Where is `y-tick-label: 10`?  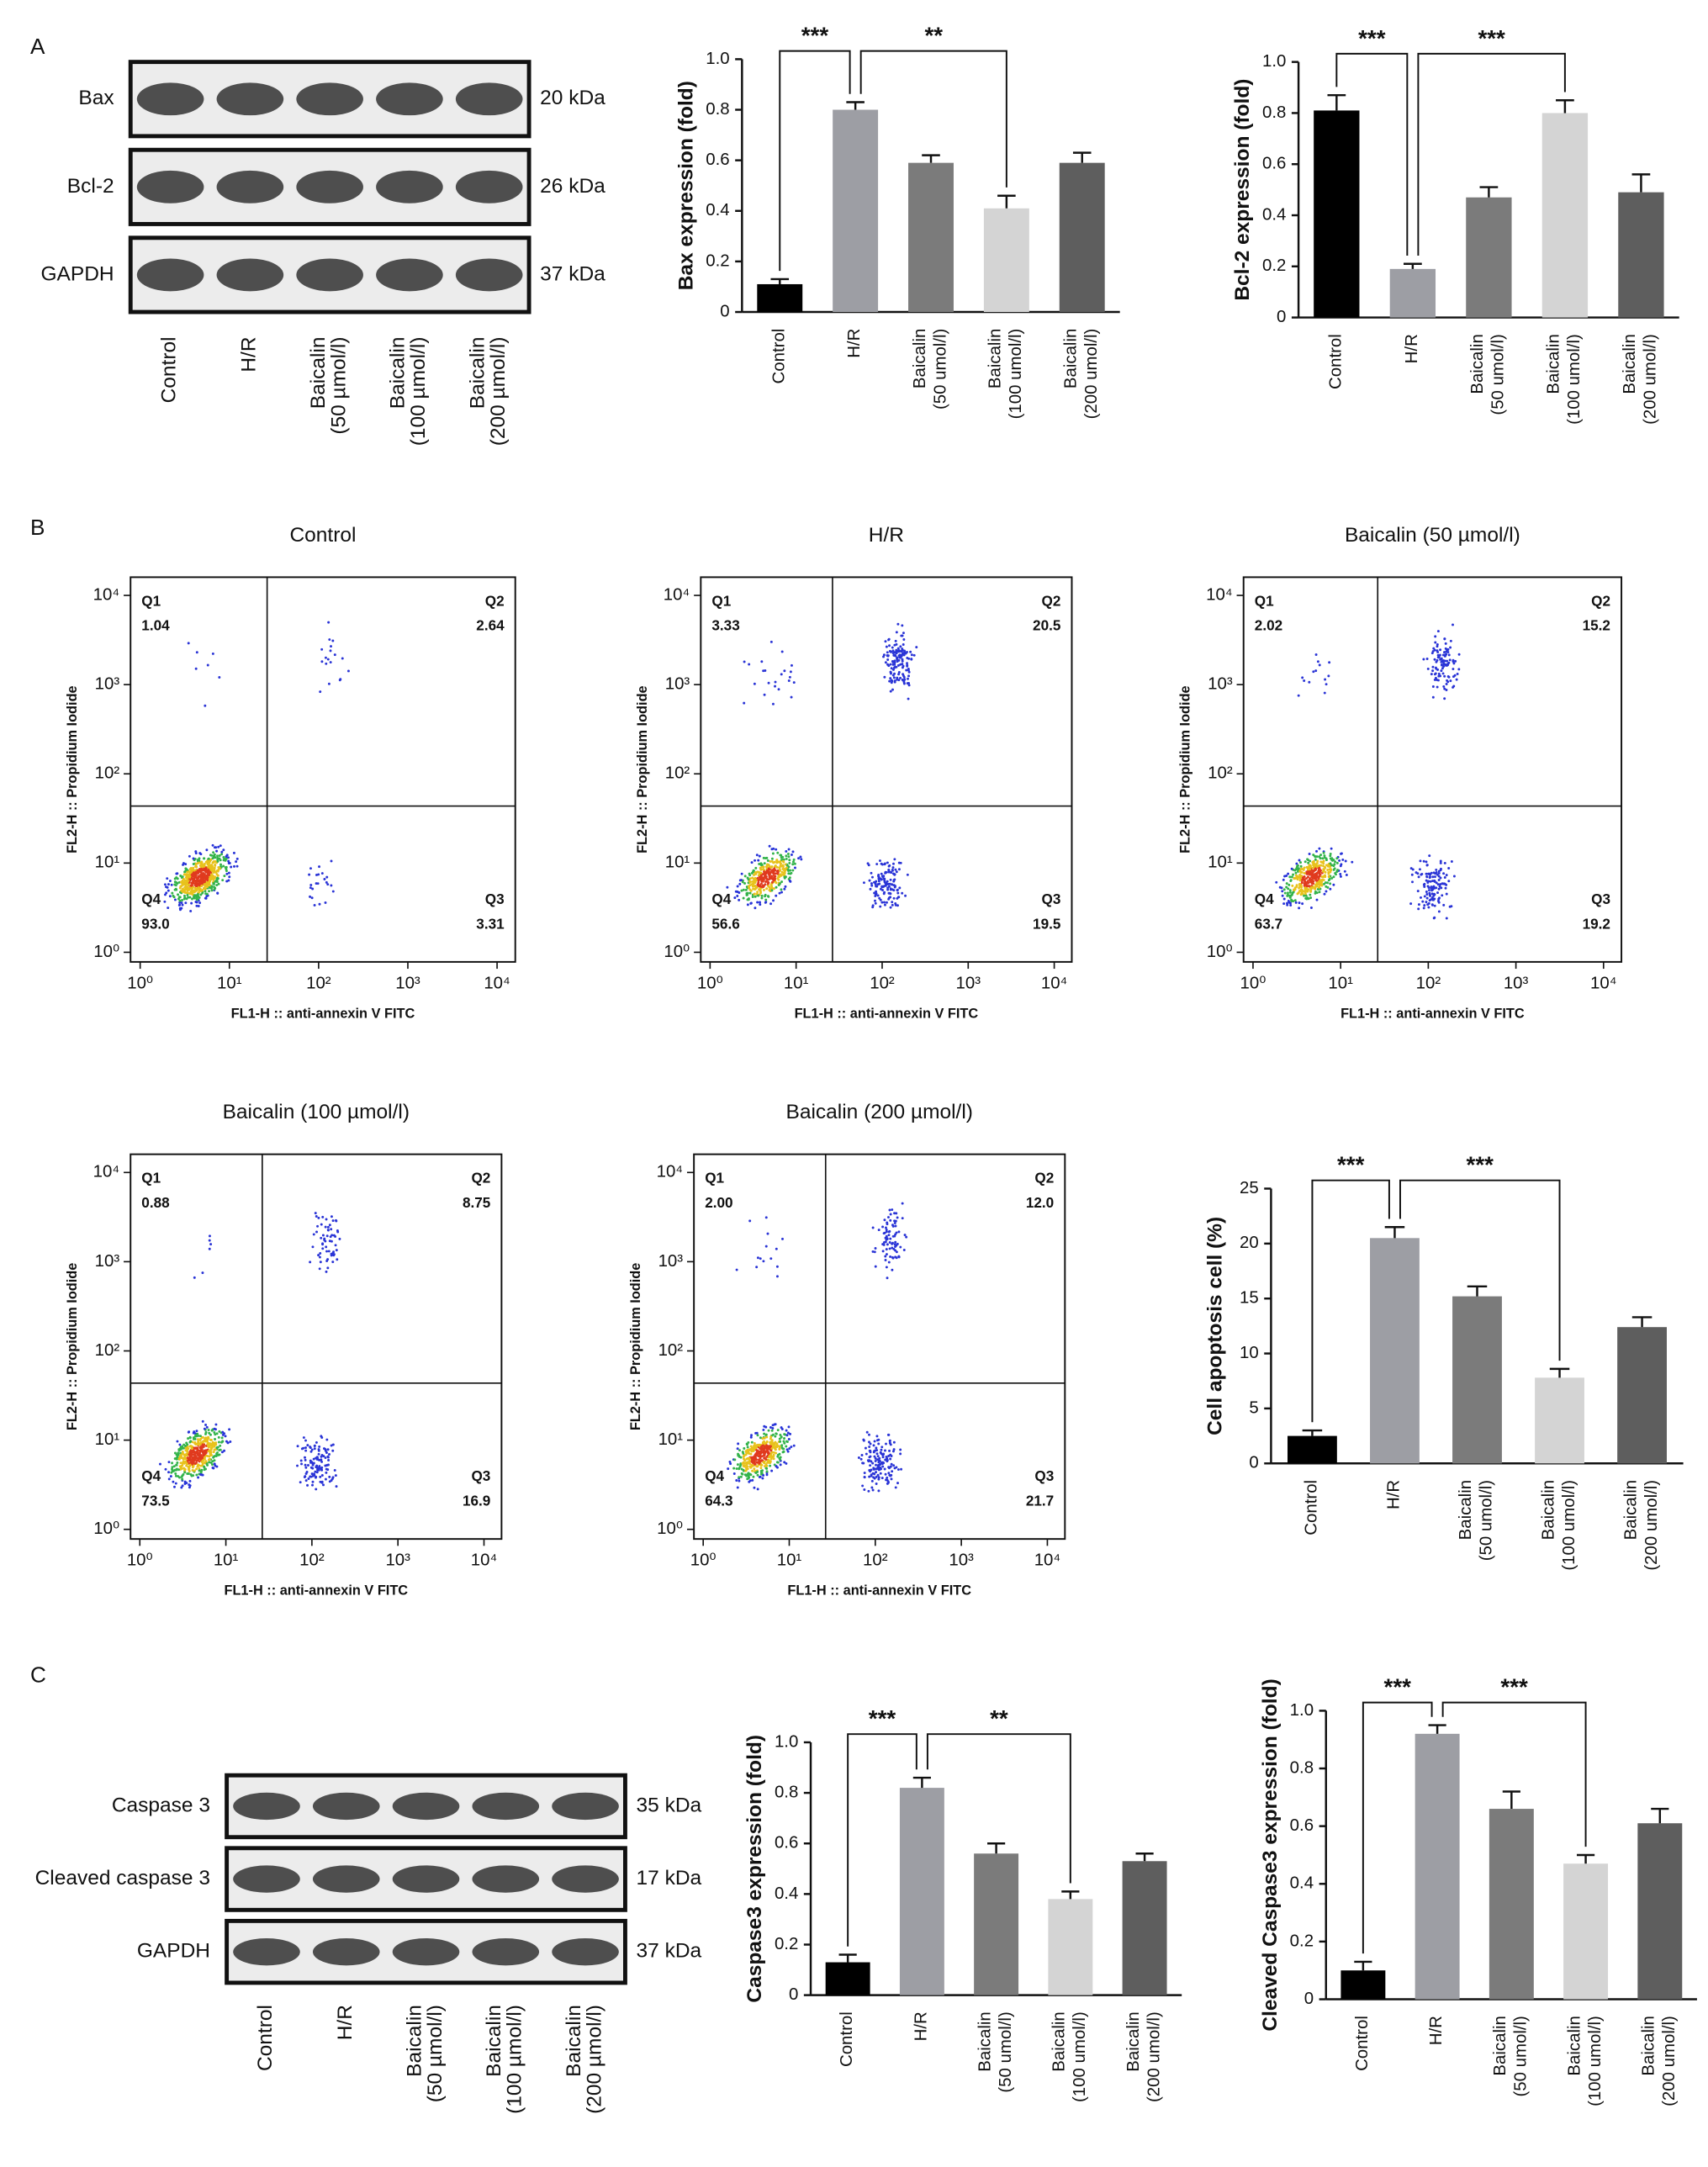 y-tick-label: 10 is located at coordinates (1249, 1353).